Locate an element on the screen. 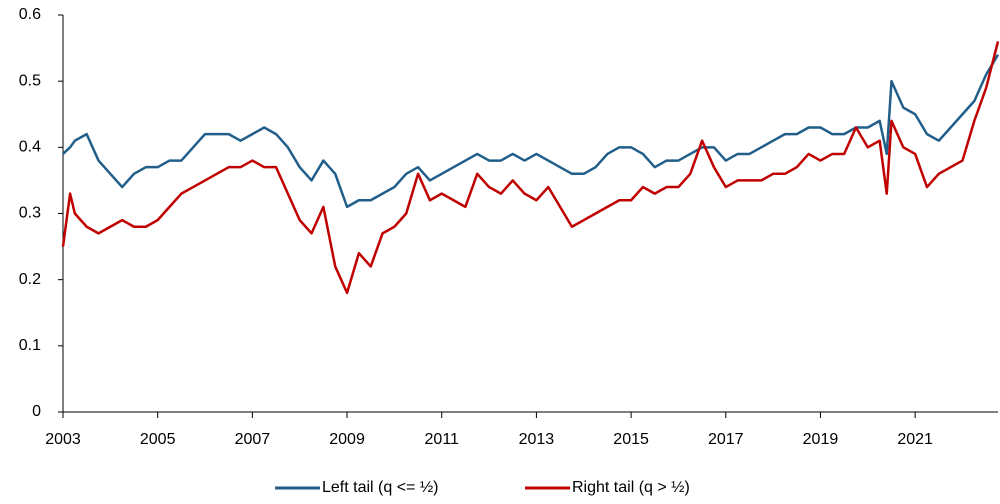 The width and height of the screenshot is (1000, 504). y-tick-label: 0.2 is located at coordinates (30, 279).